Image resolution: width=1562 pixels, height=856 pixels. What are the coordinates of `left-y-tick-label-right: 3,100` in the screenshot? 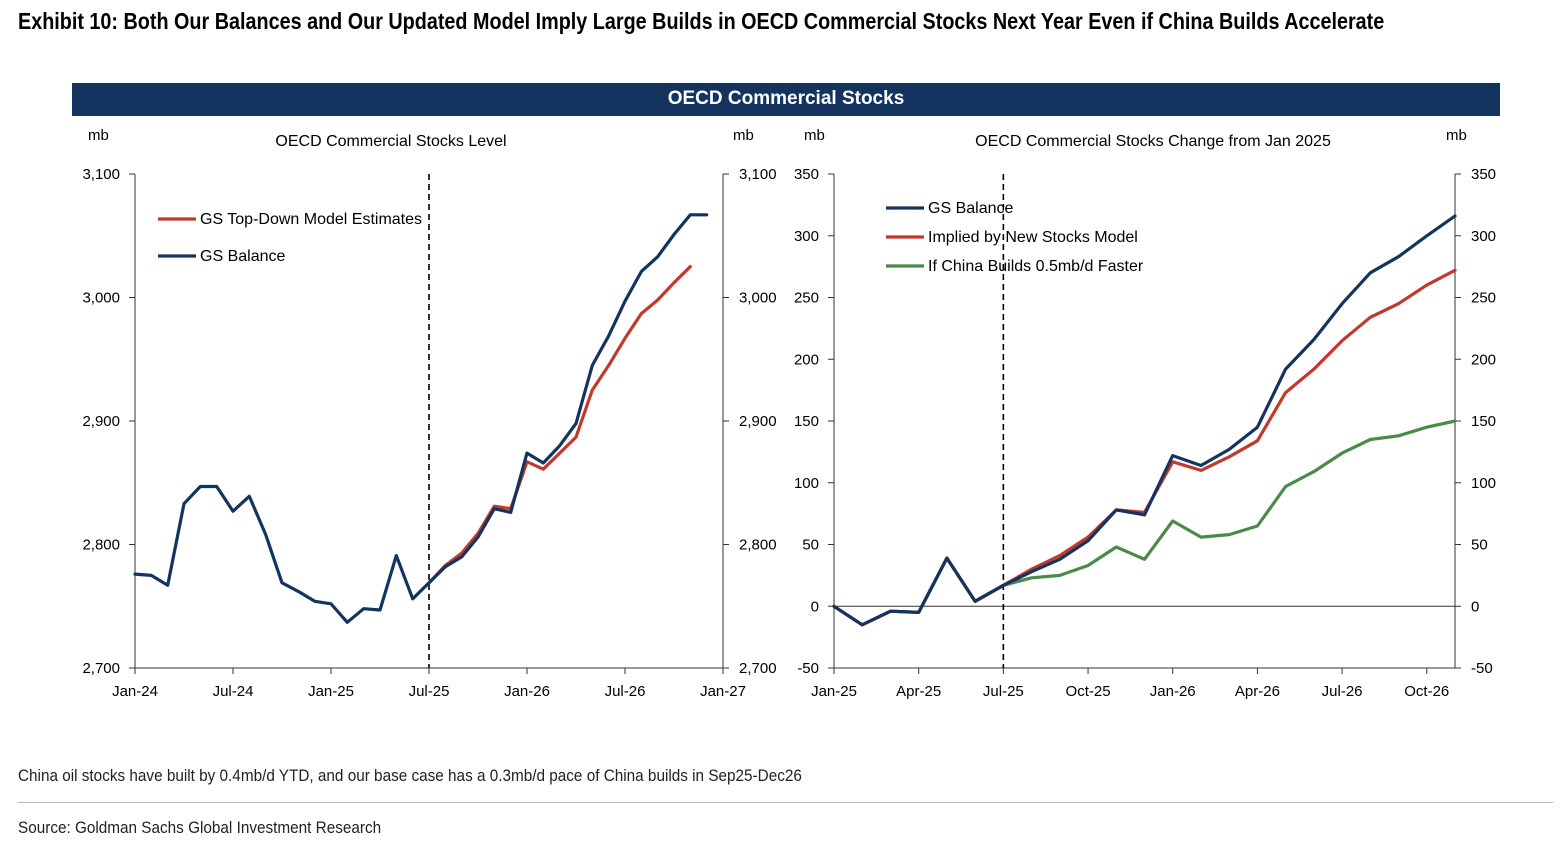 It's located at (758, 174).